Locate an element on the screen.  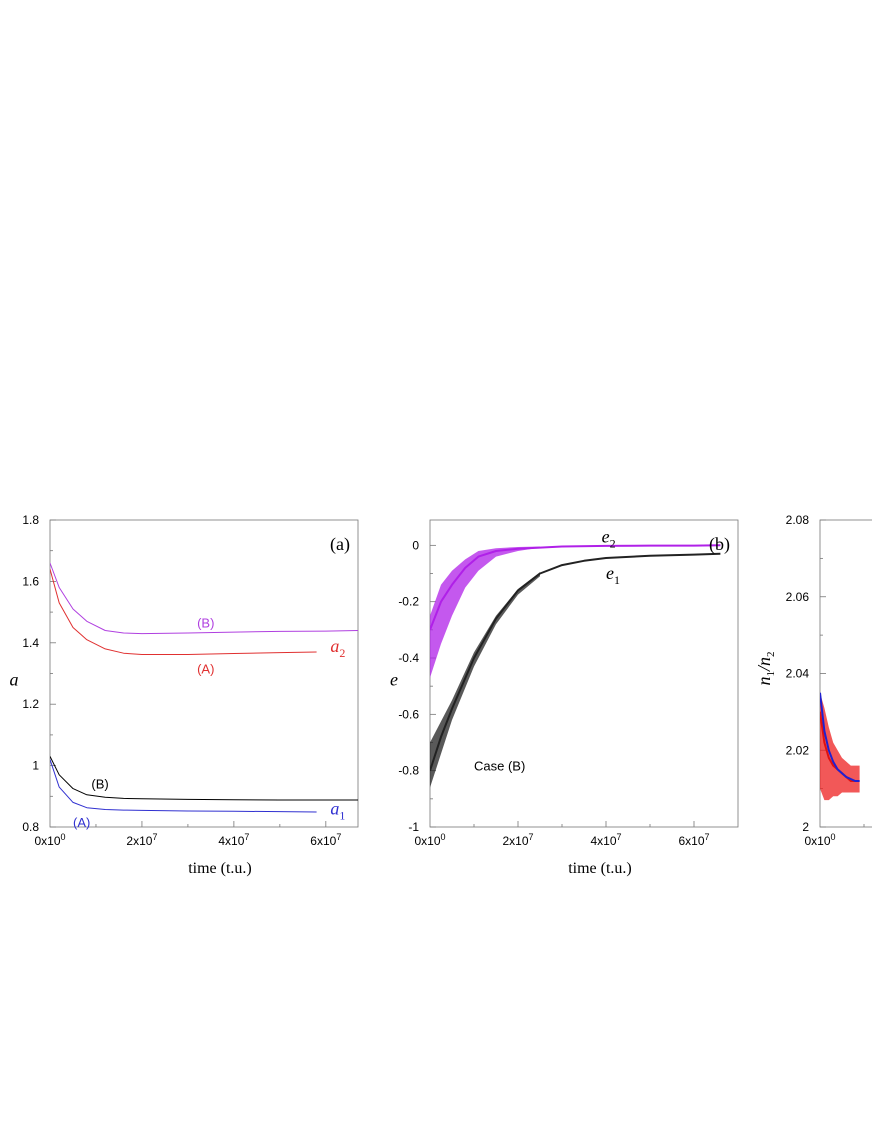
panel-label: (a) is located at coordinates (340, 544).